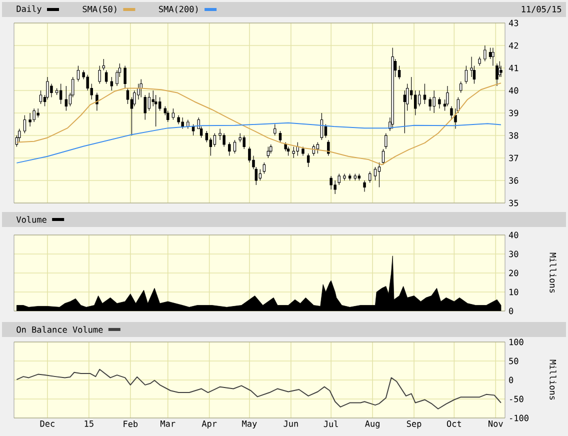 The image size is (568, 436). Describe the element at coordinates (513, 68) in the screenshot. I see `y-tick-label: 41` at that location.